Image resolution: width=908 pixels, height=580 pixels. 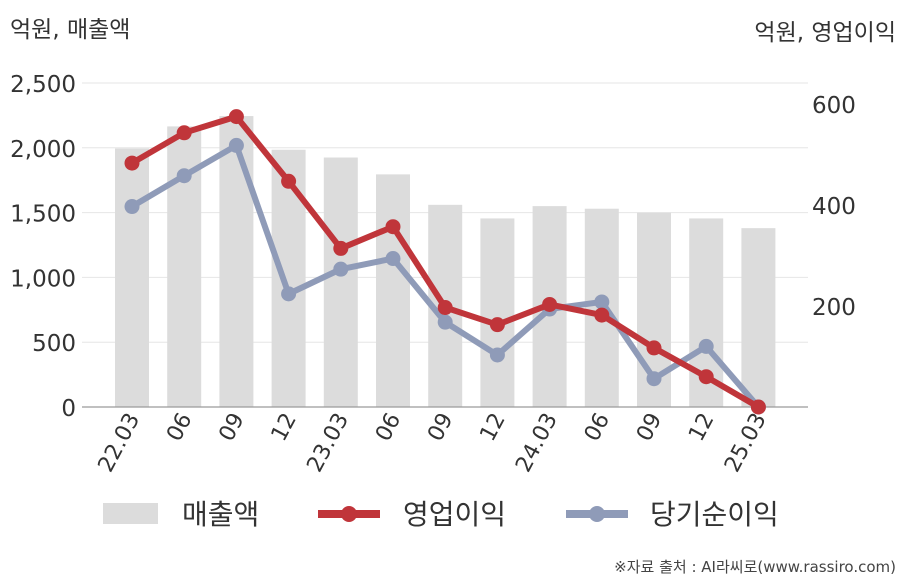 I want to click on right-tick-label: 400, so click(x=834, y=207).